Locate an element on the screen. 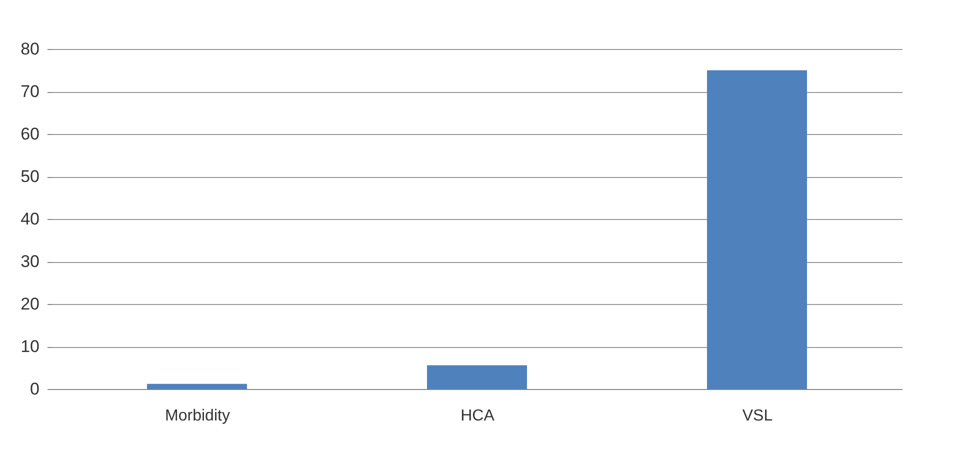 The height and width of the screenshot is (465, 961). y-tick-label: 20 is located at coordinates (30, 304).